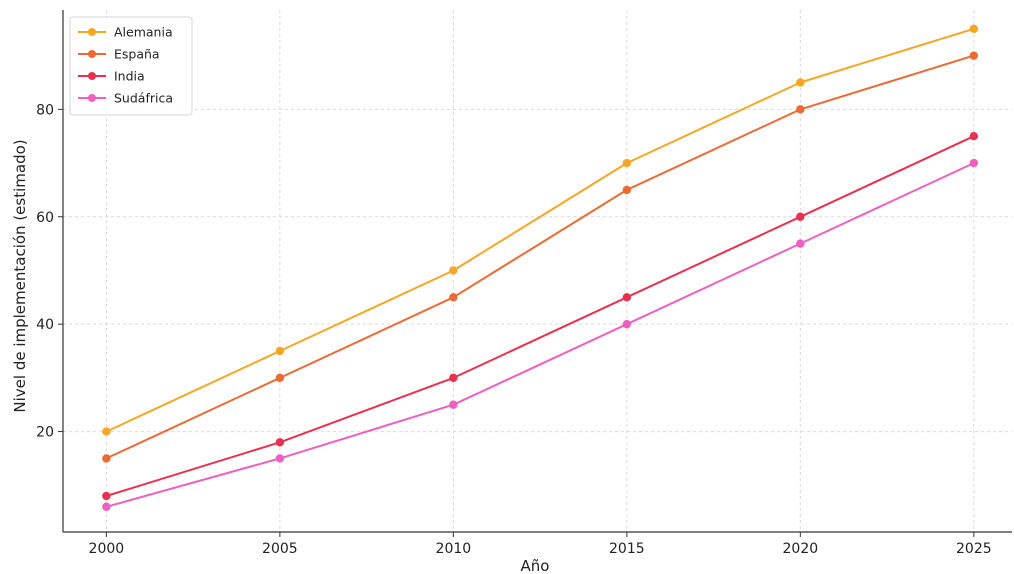  What do you see at coordinates (45, 325) in the screenshot?
I see `y-tick-label-40: 40` at bounding box center [45, 325].